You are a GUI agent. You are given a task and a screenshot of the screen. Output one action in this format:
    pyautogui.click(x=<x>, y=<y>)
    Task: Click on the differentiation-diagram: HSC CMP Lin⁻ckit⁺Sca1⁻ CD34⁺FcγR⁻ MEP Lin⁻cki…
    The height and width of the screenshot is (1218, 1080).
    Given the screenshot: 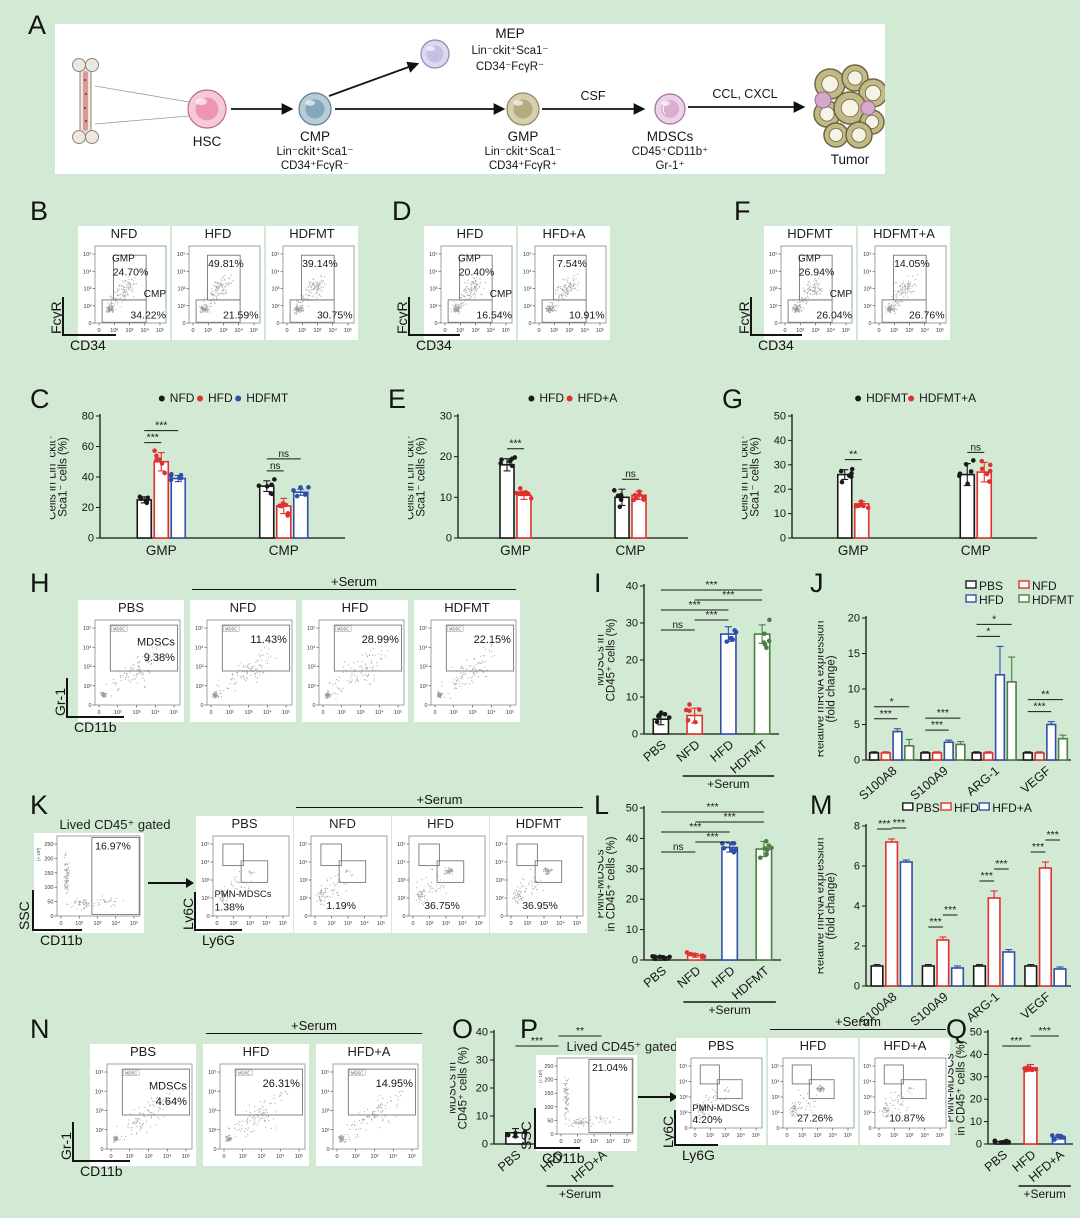 What is the action you would take?
    pyautogui.click(x=480, y=99)
    